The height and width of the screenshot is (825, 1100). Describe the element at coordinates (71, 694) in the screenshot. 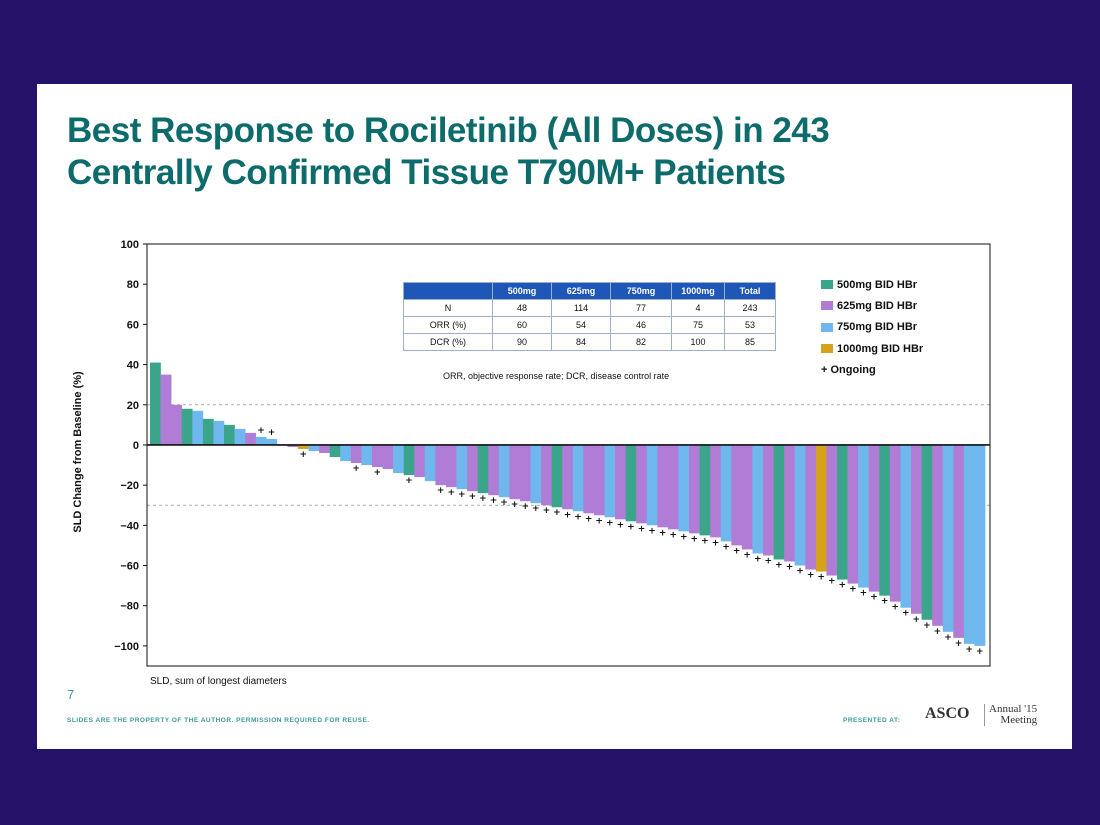

I see `page-number: 7` at that location.